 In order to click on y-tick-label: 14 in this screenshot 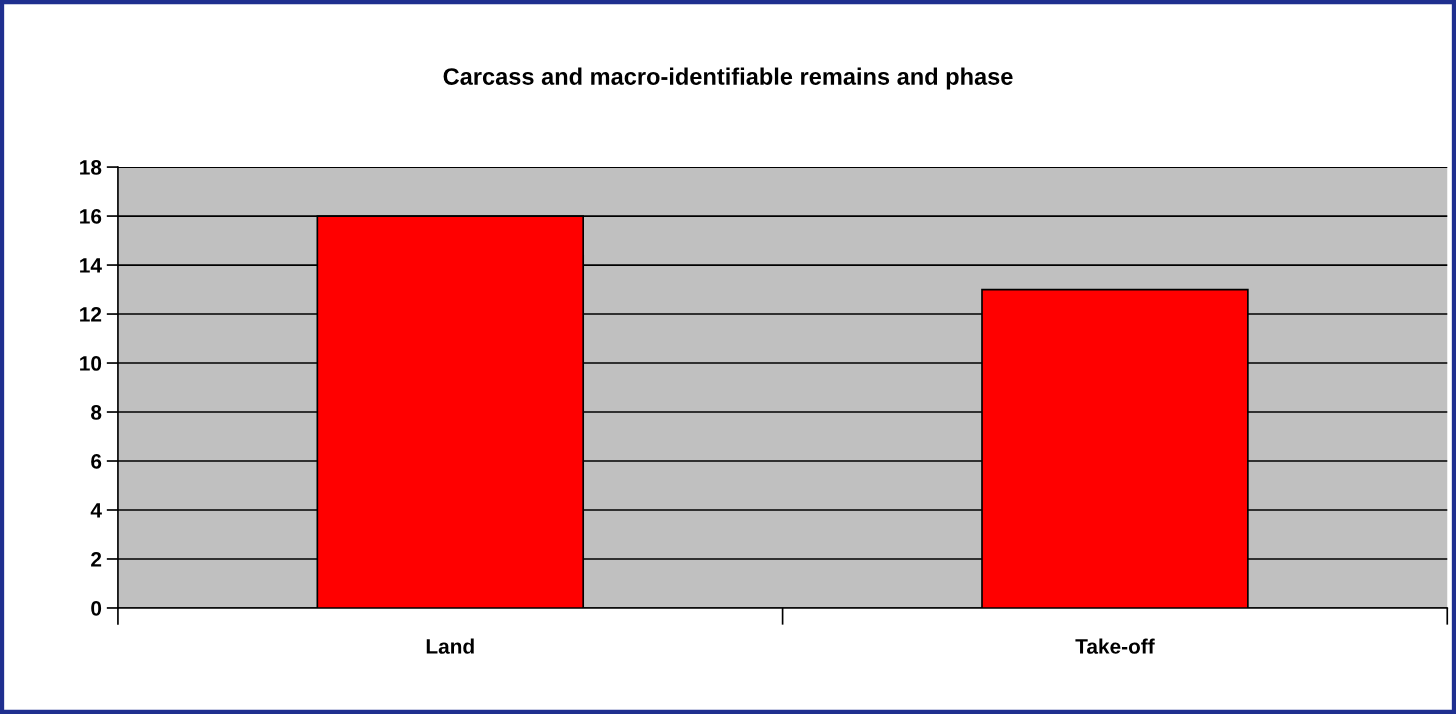, I will do `click(91, 265)`.